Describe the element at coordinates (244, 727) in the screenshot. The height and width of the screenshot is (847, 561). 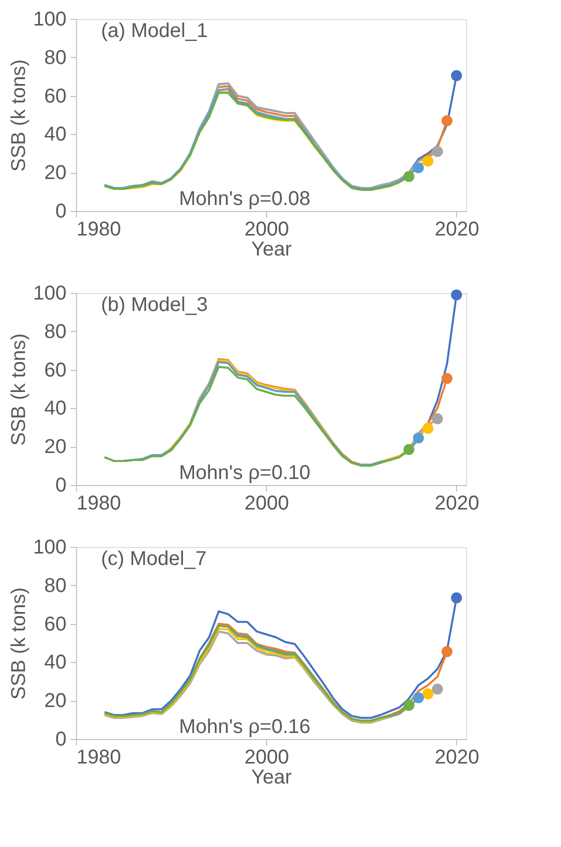
I see `annotation: Mohn's ρ=0.16` at that location.